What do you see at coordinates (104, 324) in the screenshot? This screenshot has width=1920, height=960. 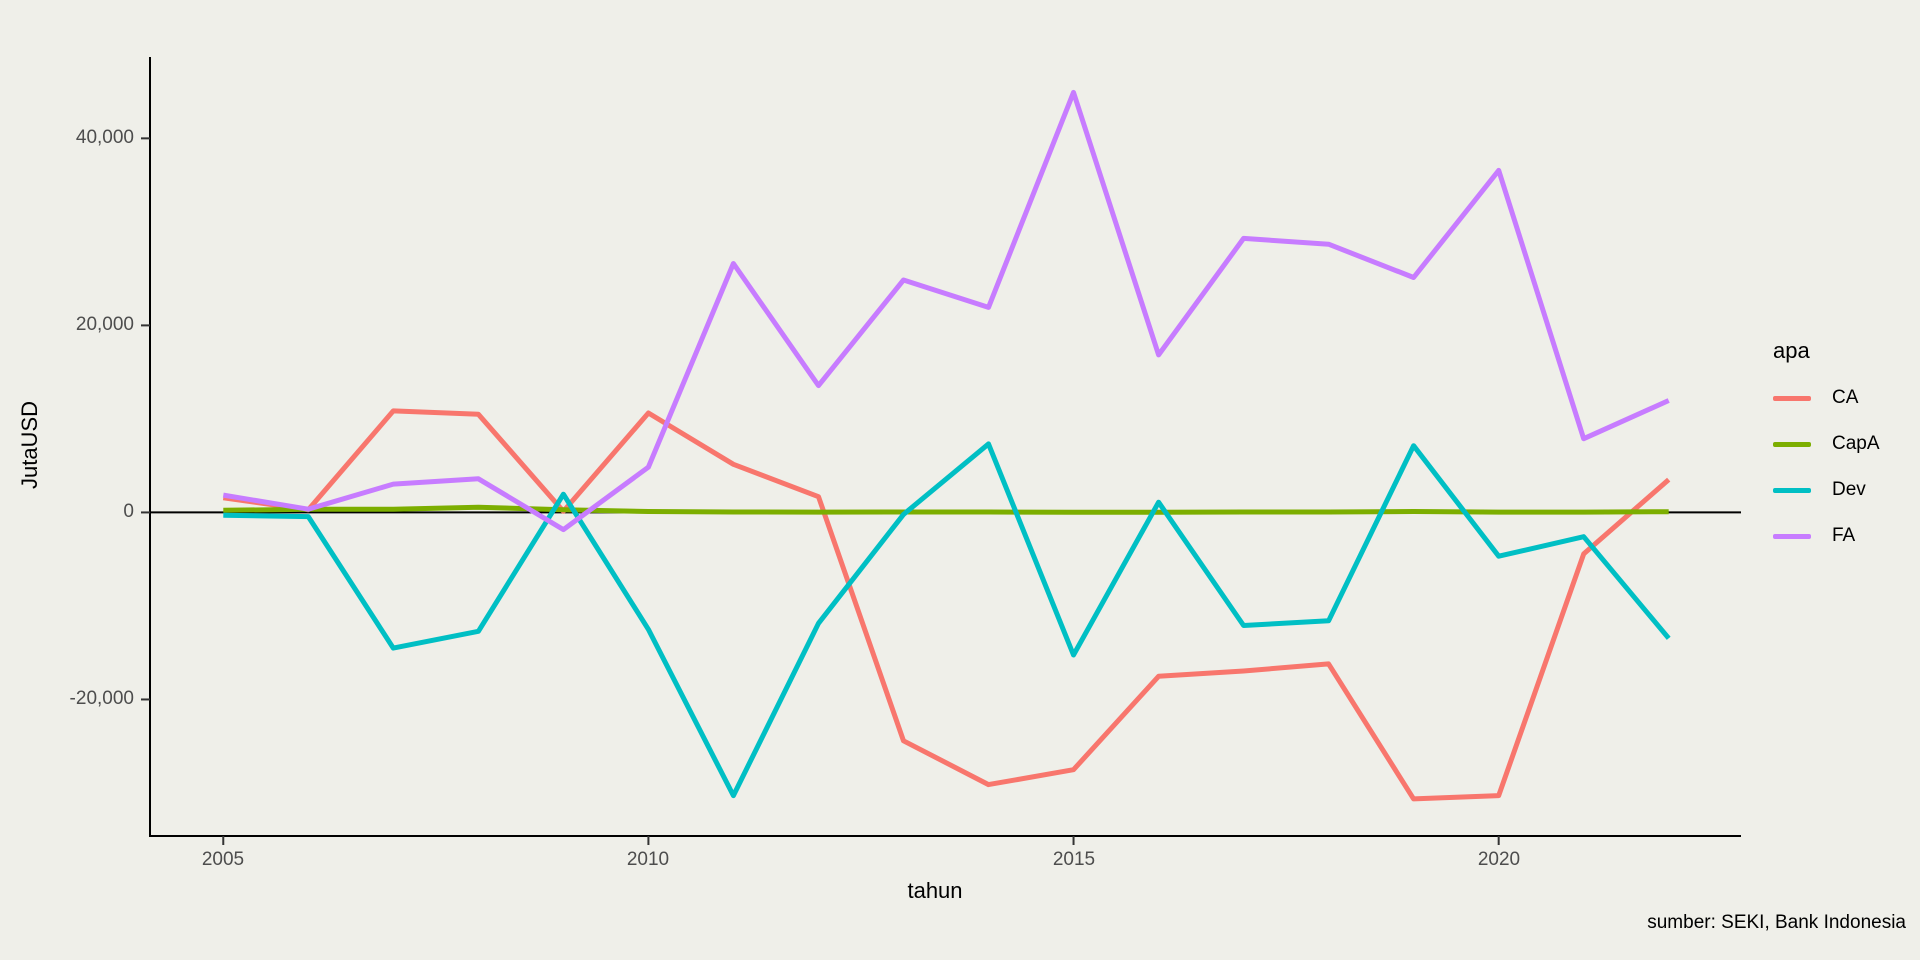 I see `y-tick-label: 20,000` at bounding box center [104, 324].